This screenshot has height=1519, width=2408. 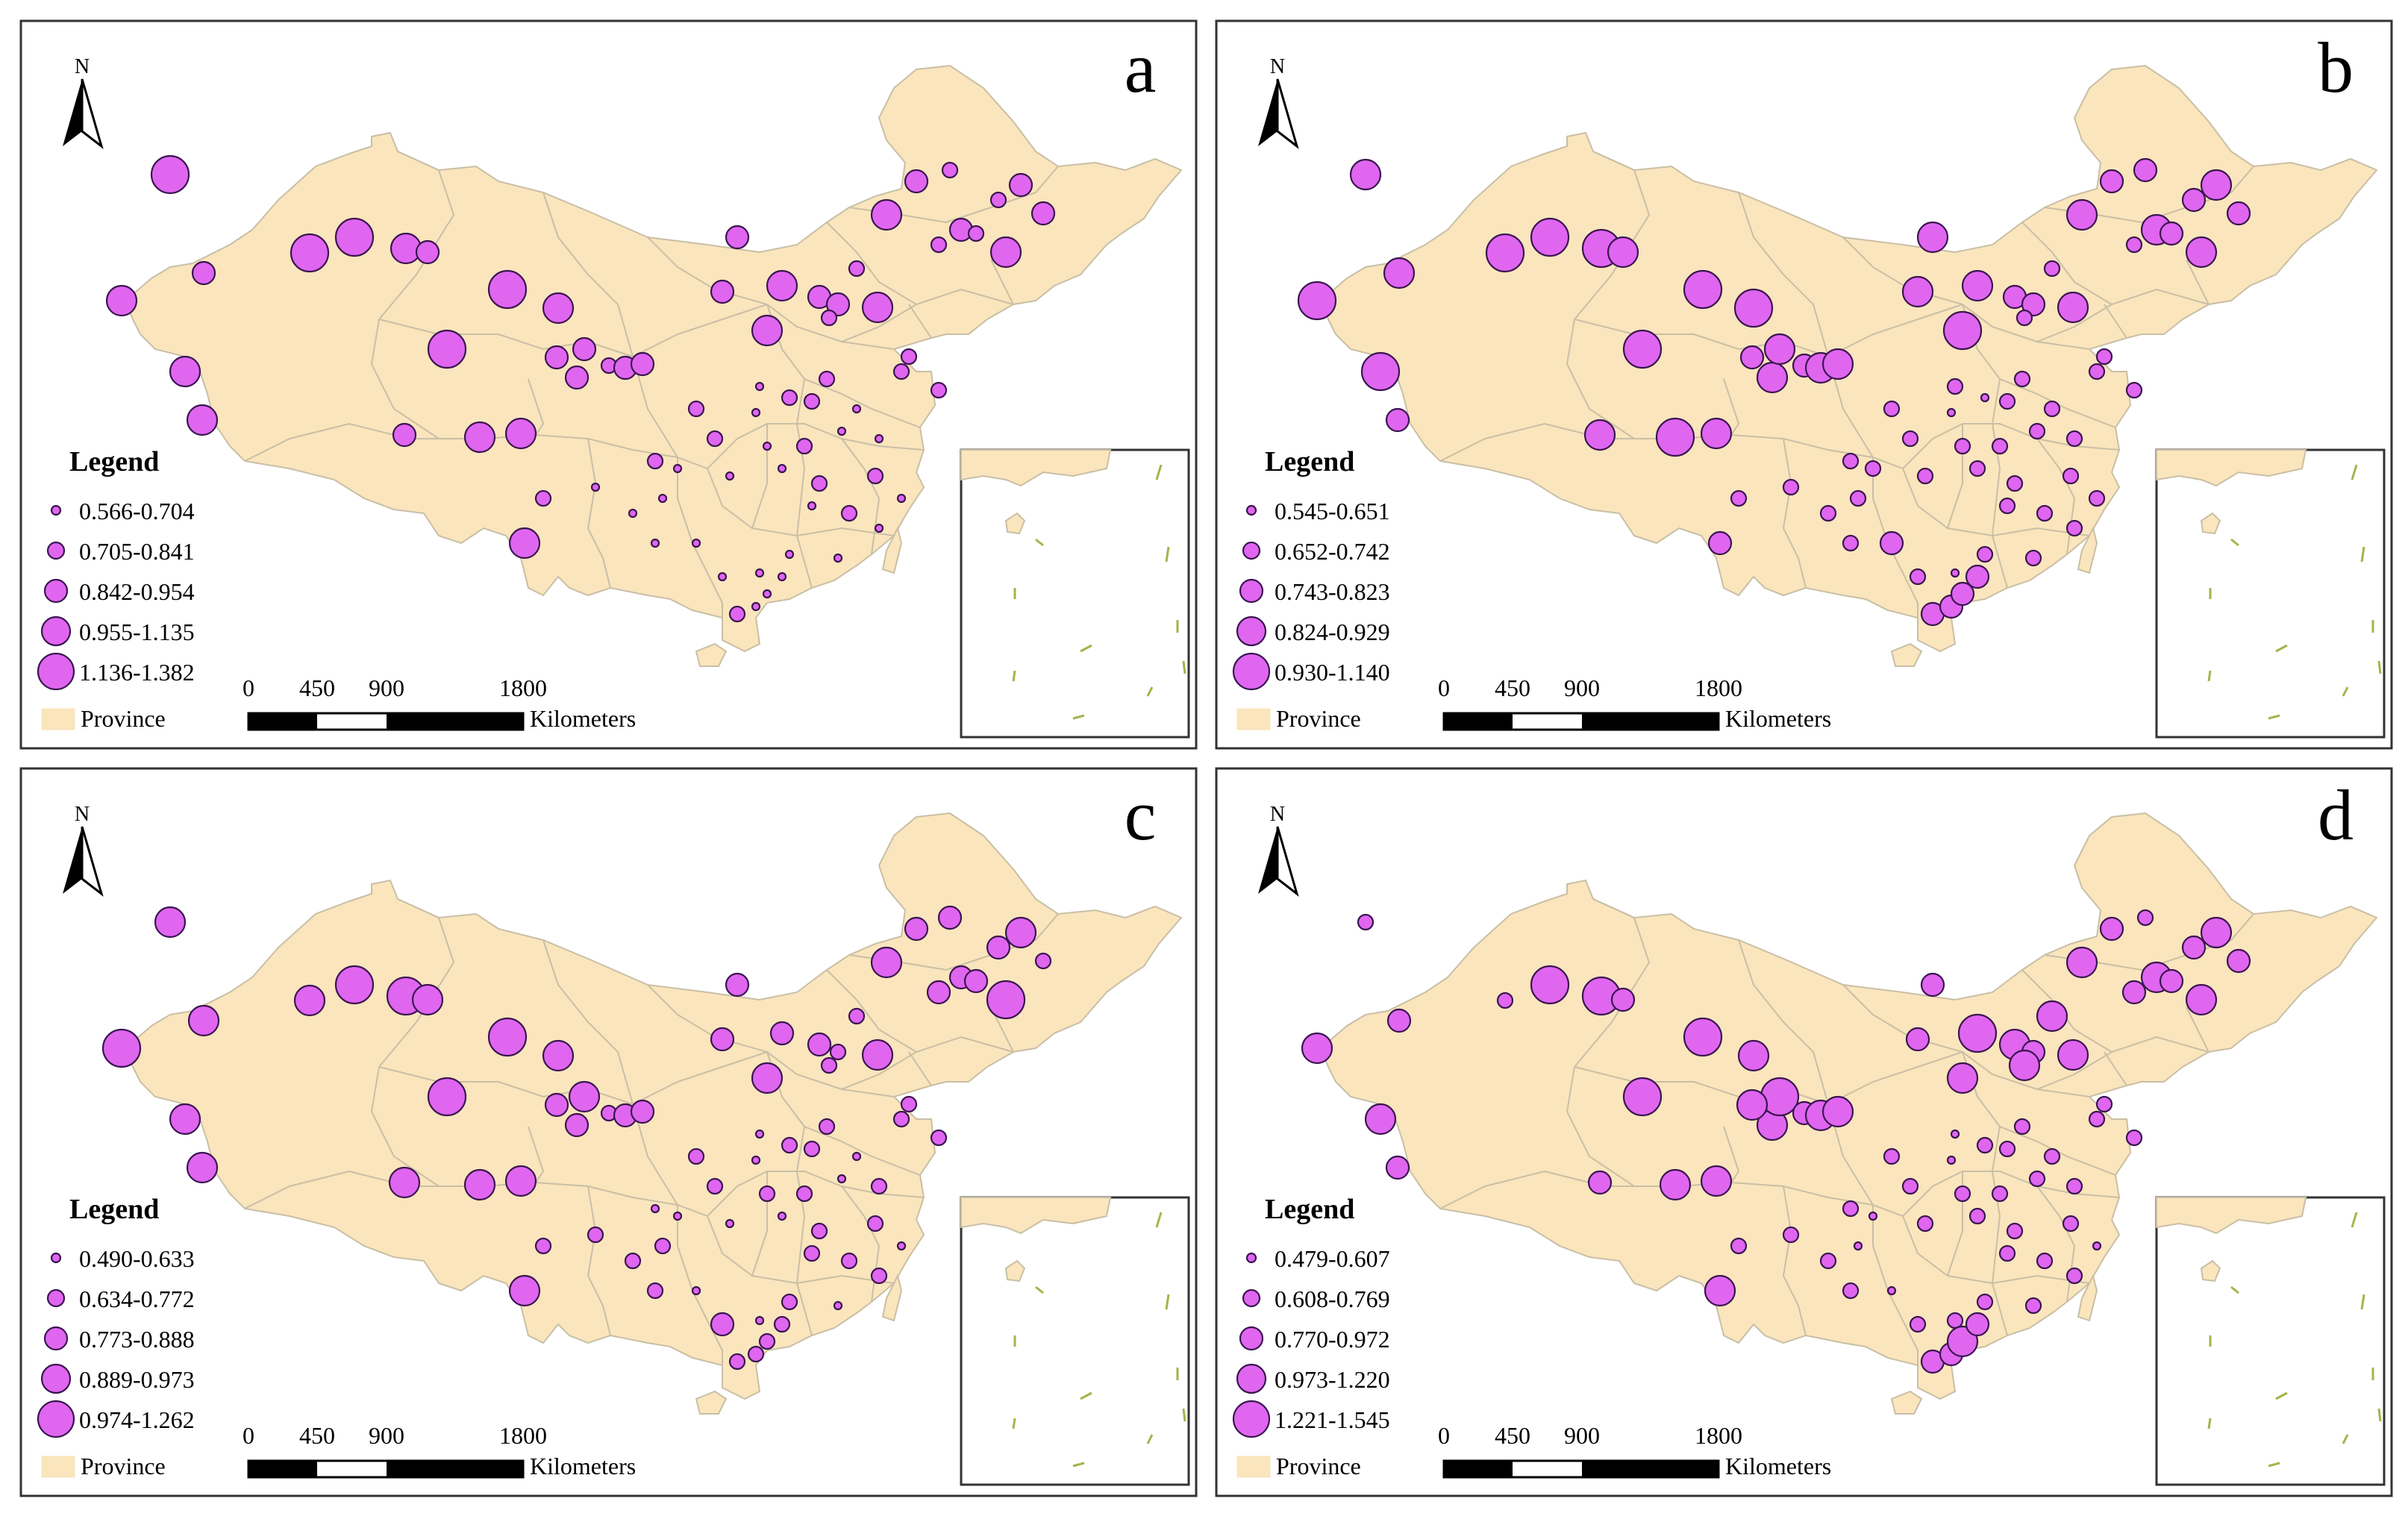 I want to click on south-china-sea-inset, so click(x=2270, y=1341).